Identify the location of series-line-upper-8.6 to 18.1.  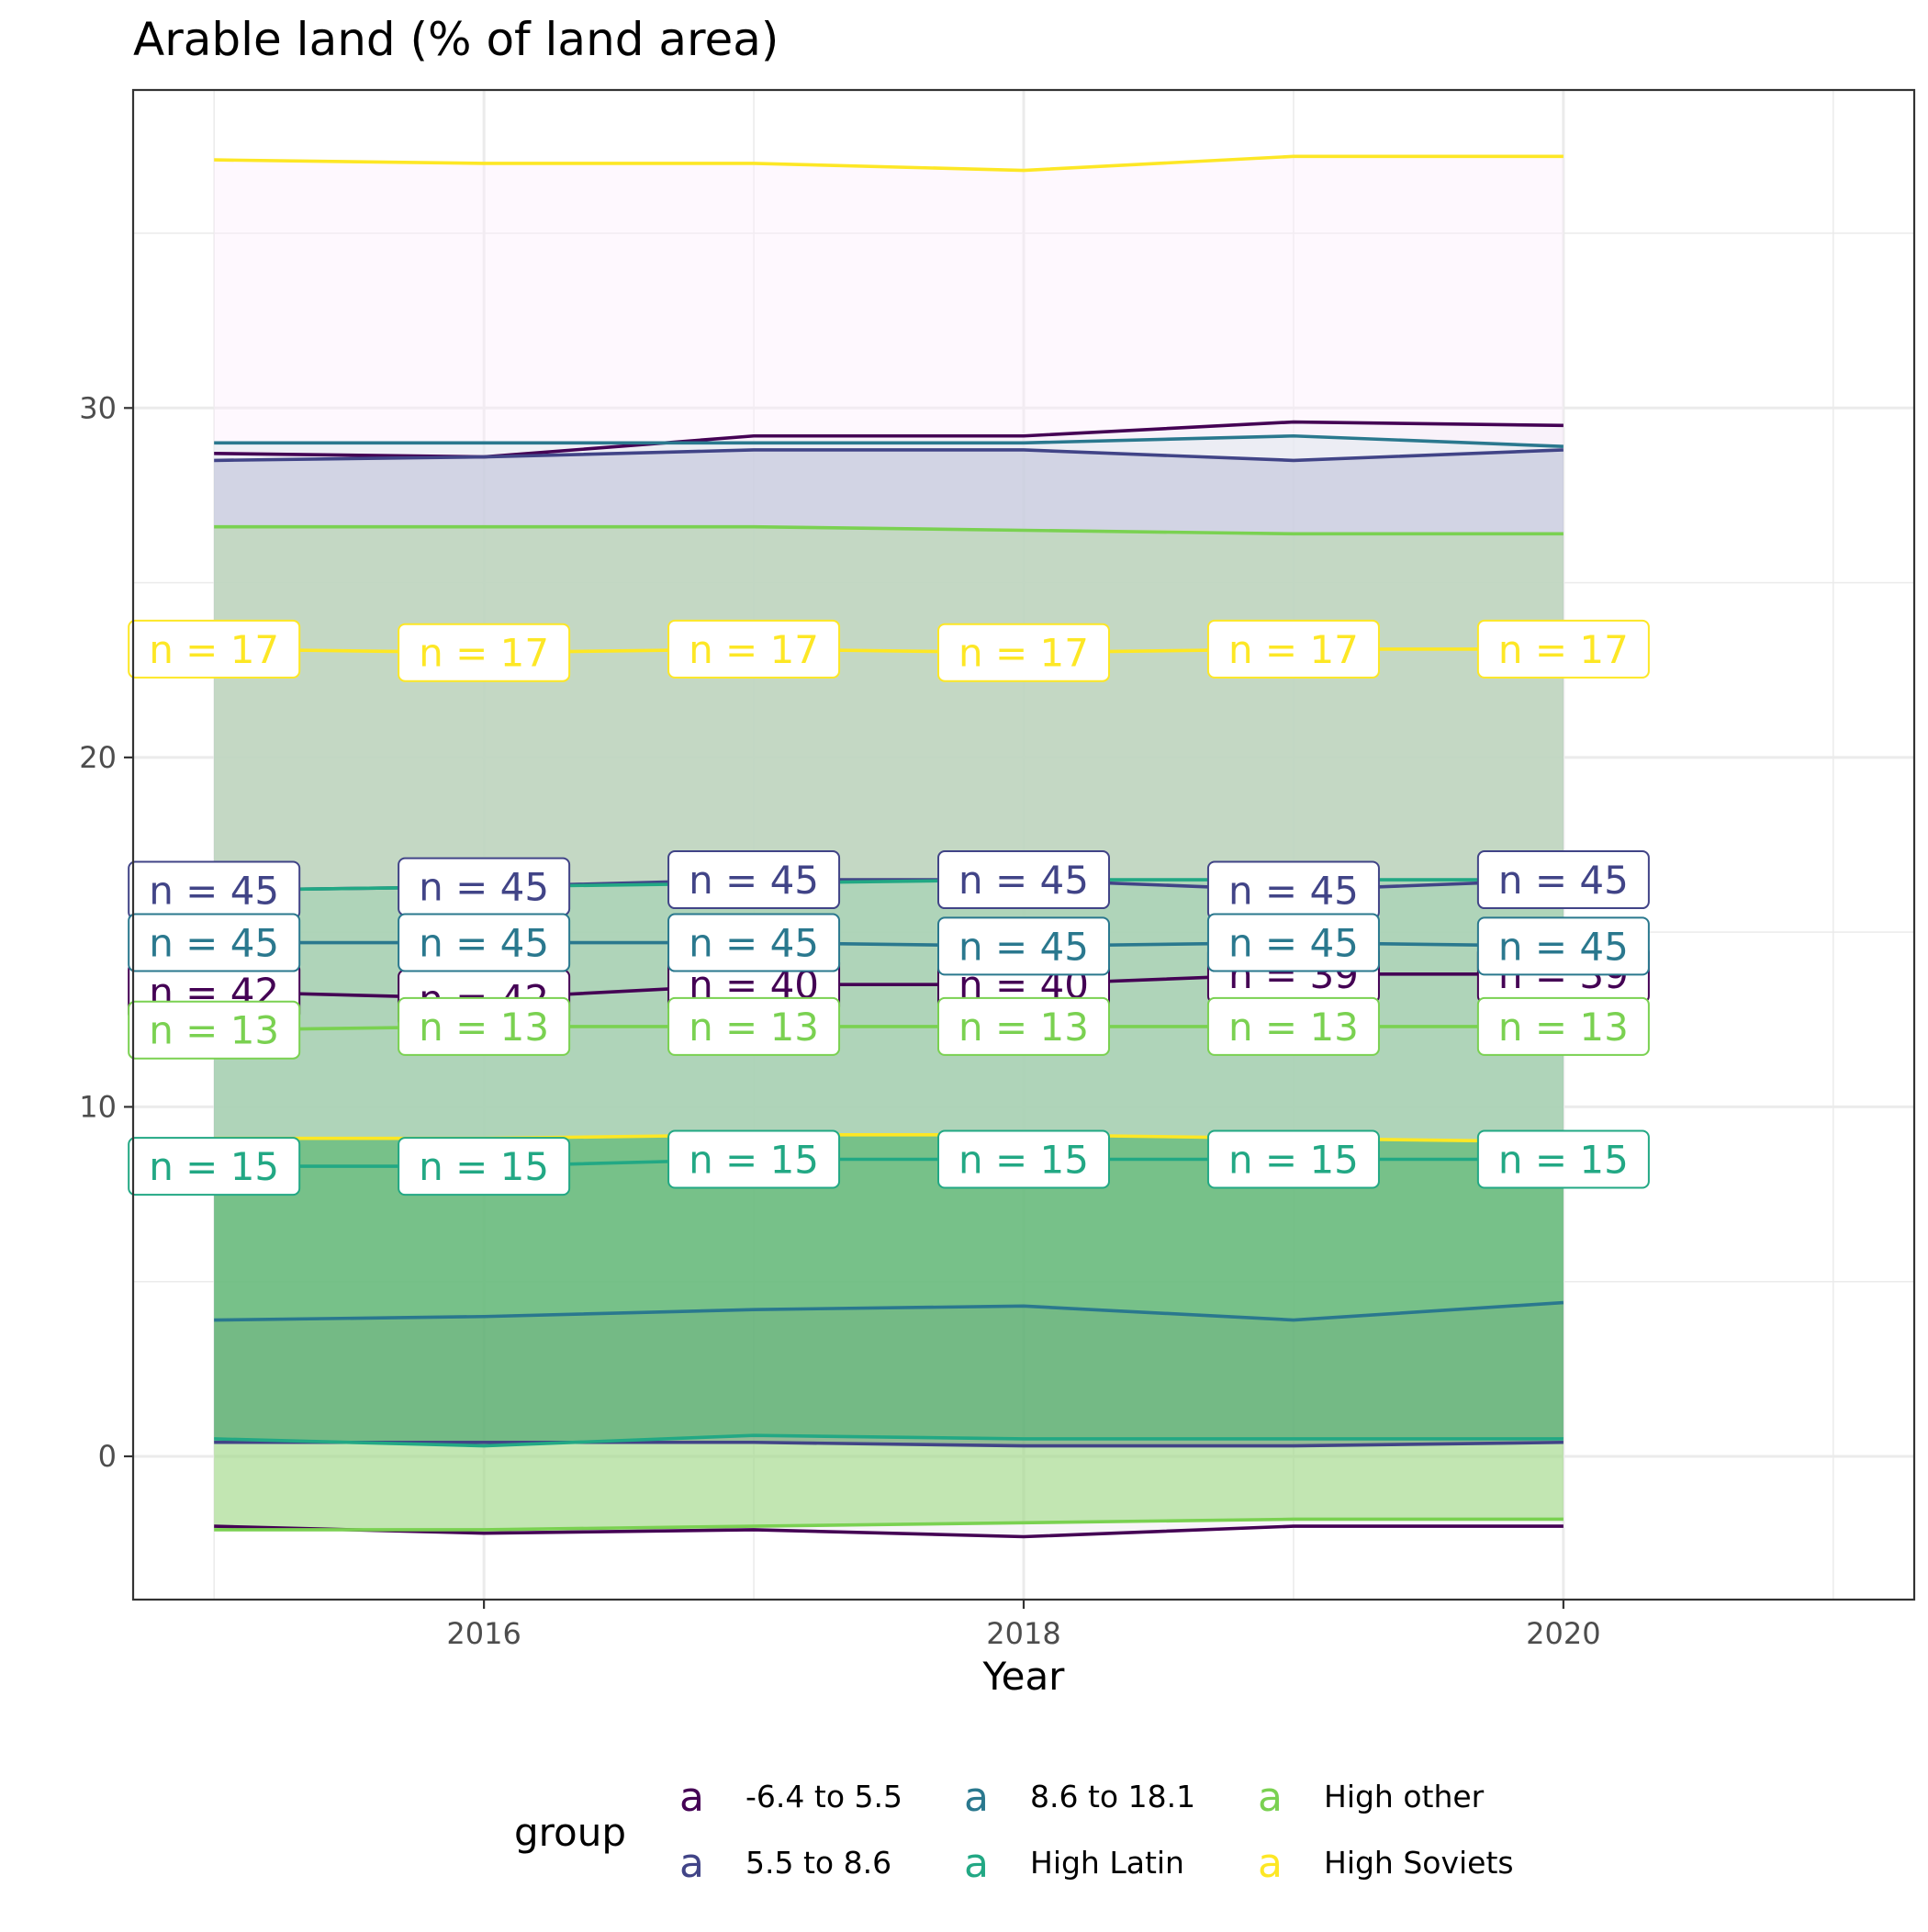
(889, 440).